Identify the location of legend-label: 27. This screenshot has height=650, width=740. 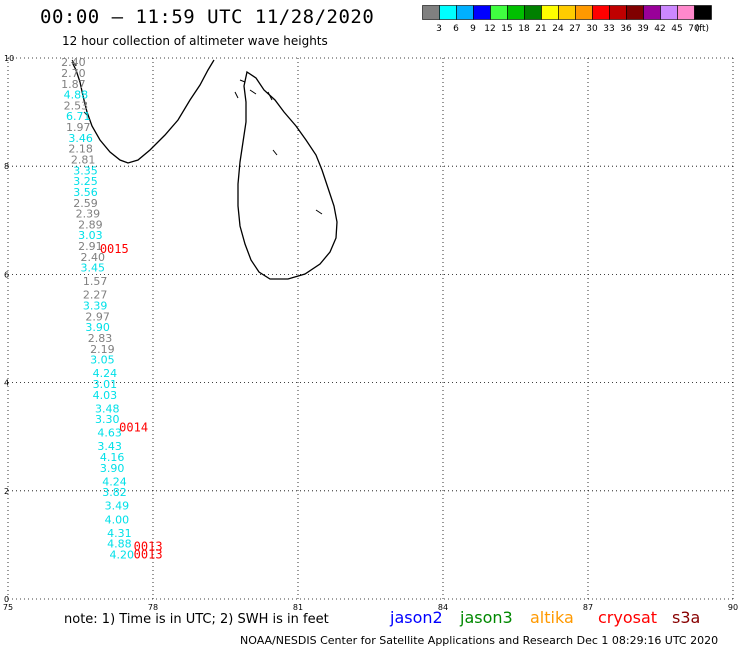
(574, 29).